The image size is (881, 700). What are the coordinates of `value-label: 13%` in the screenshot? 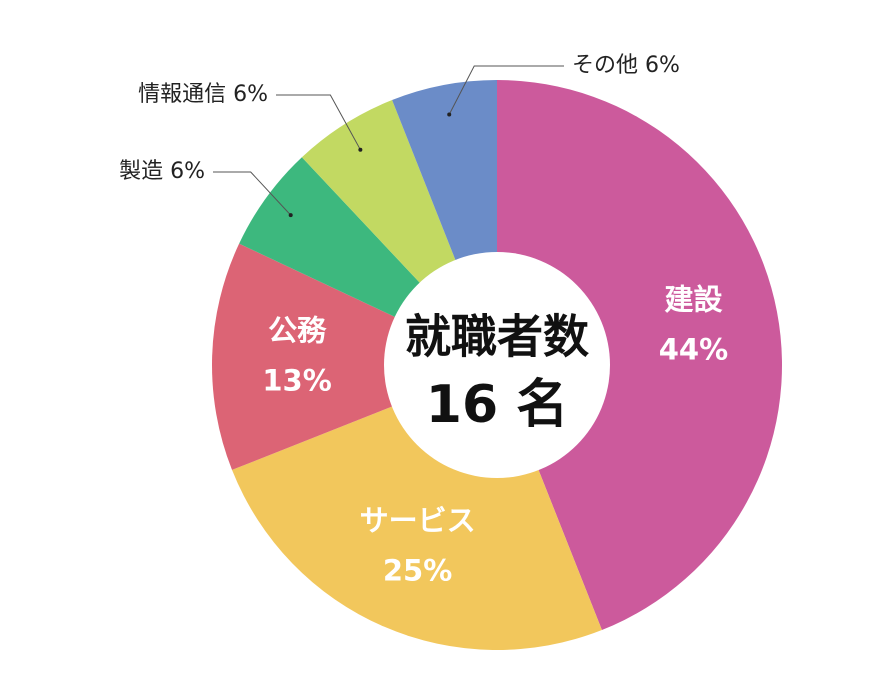 It's located at (296, 381).